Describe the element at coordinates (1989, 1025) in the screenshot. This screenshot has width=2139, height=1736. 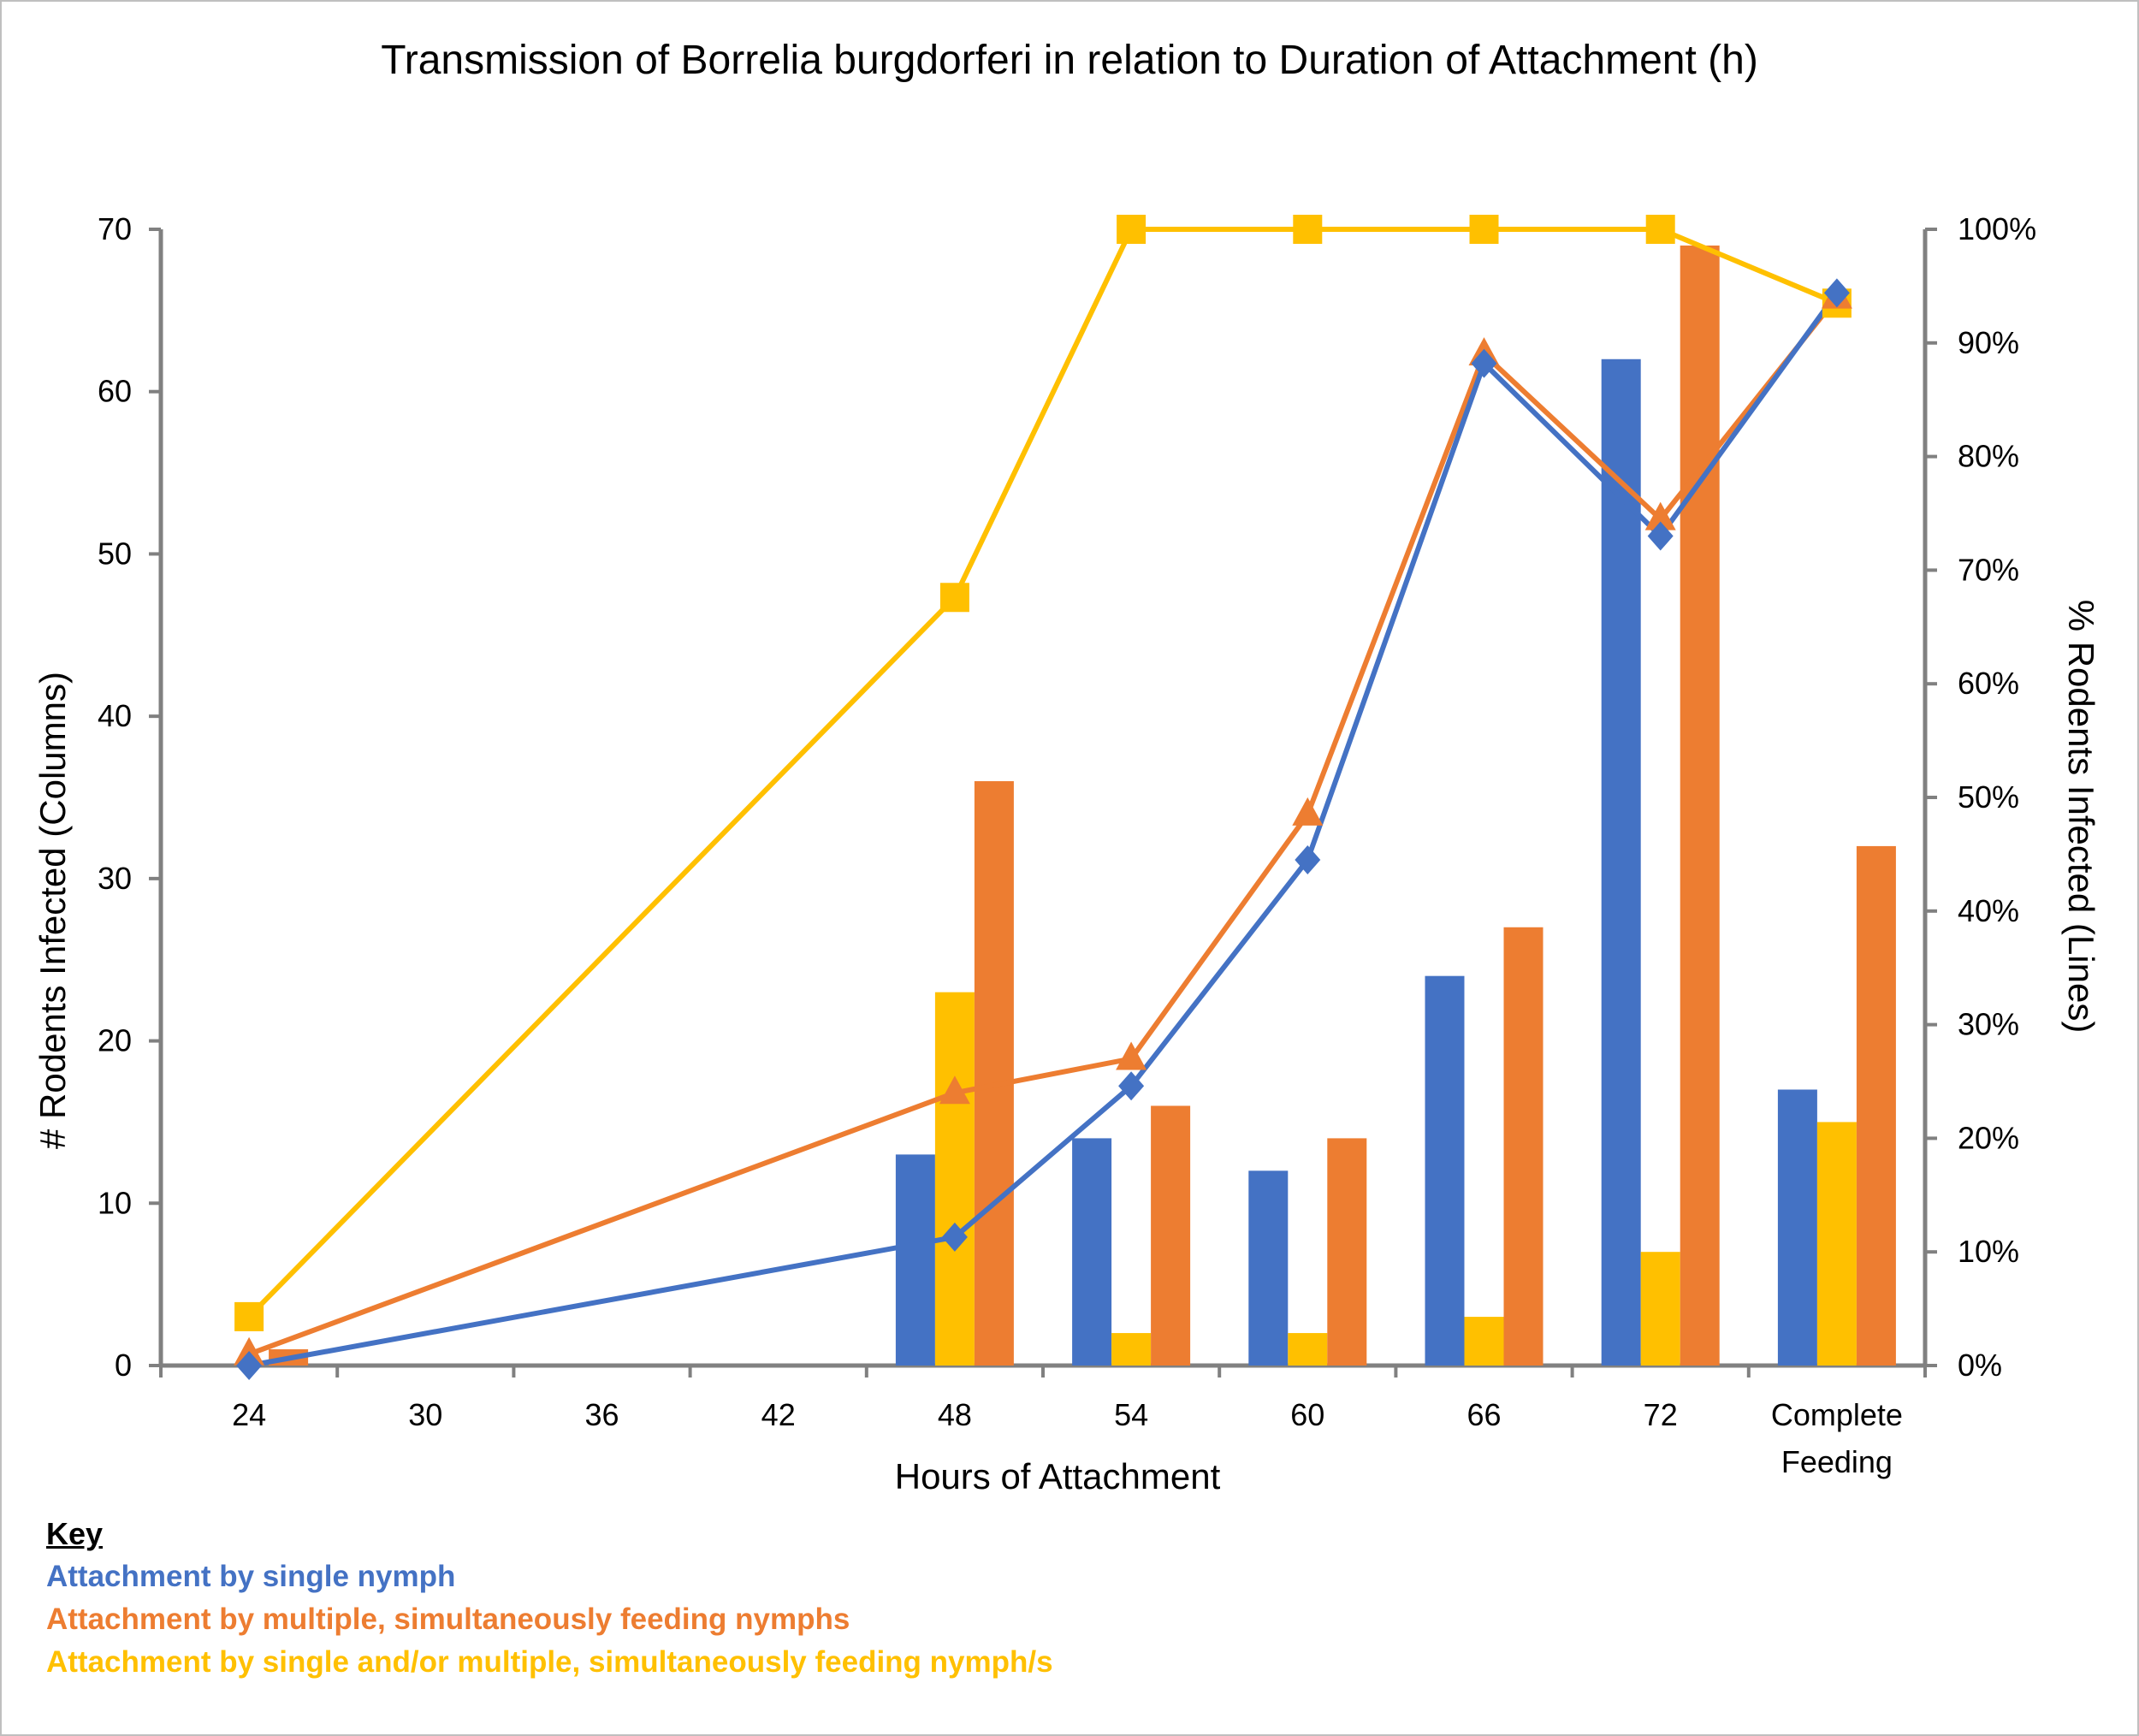
I see `y-right-tick-label: 30%` at that location.